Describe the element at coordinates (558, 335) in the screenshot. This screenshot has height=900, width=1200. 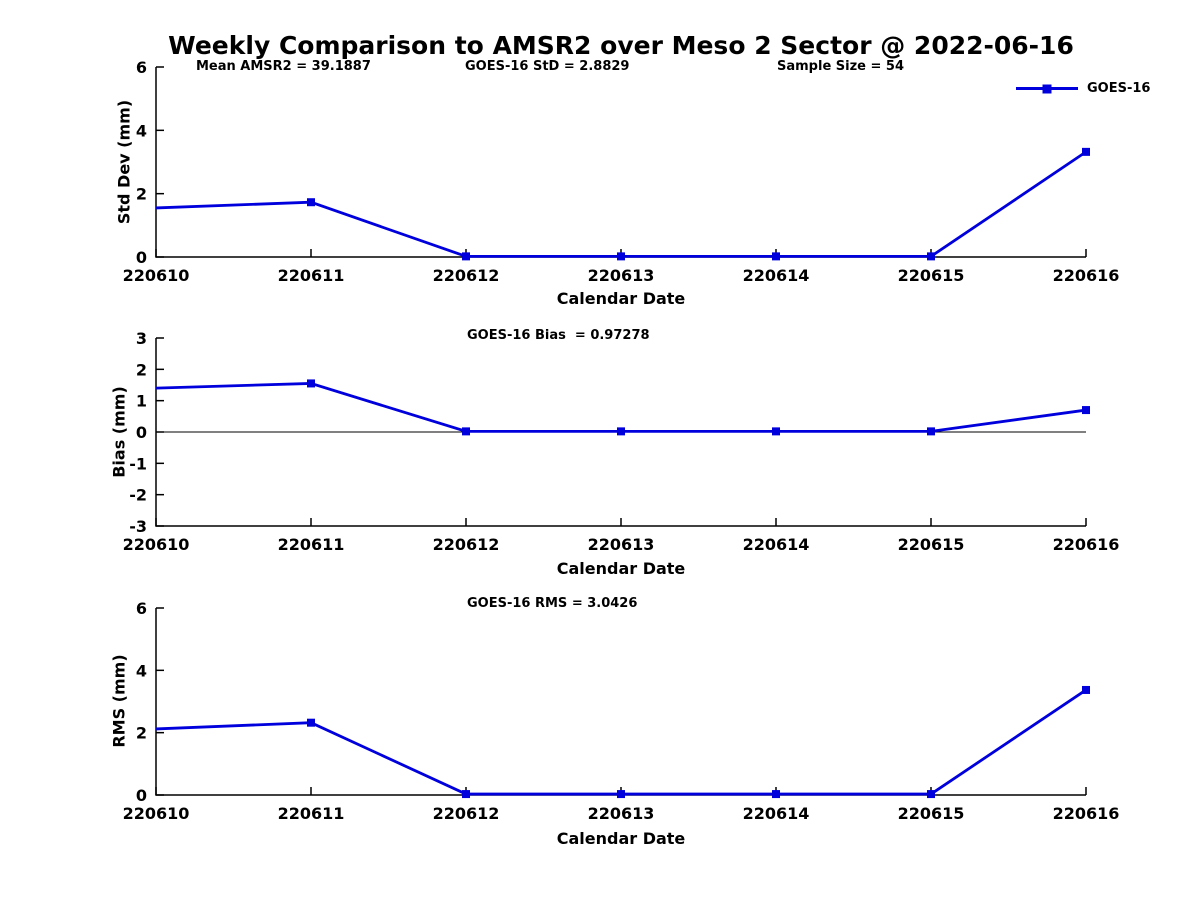
I see `annotation-goes16-bias: GOES-16 Bias = 0.97278` at that location.